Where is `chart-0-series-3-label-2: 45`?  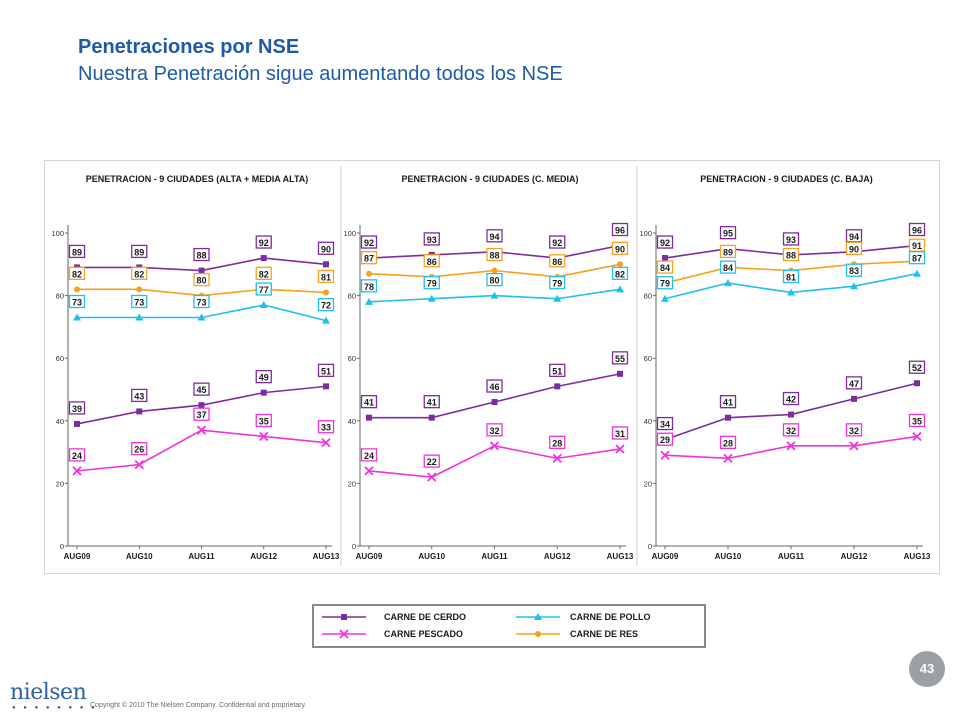 chart-0-series-3-label-2: 45 is located at coordinates (201, 390).